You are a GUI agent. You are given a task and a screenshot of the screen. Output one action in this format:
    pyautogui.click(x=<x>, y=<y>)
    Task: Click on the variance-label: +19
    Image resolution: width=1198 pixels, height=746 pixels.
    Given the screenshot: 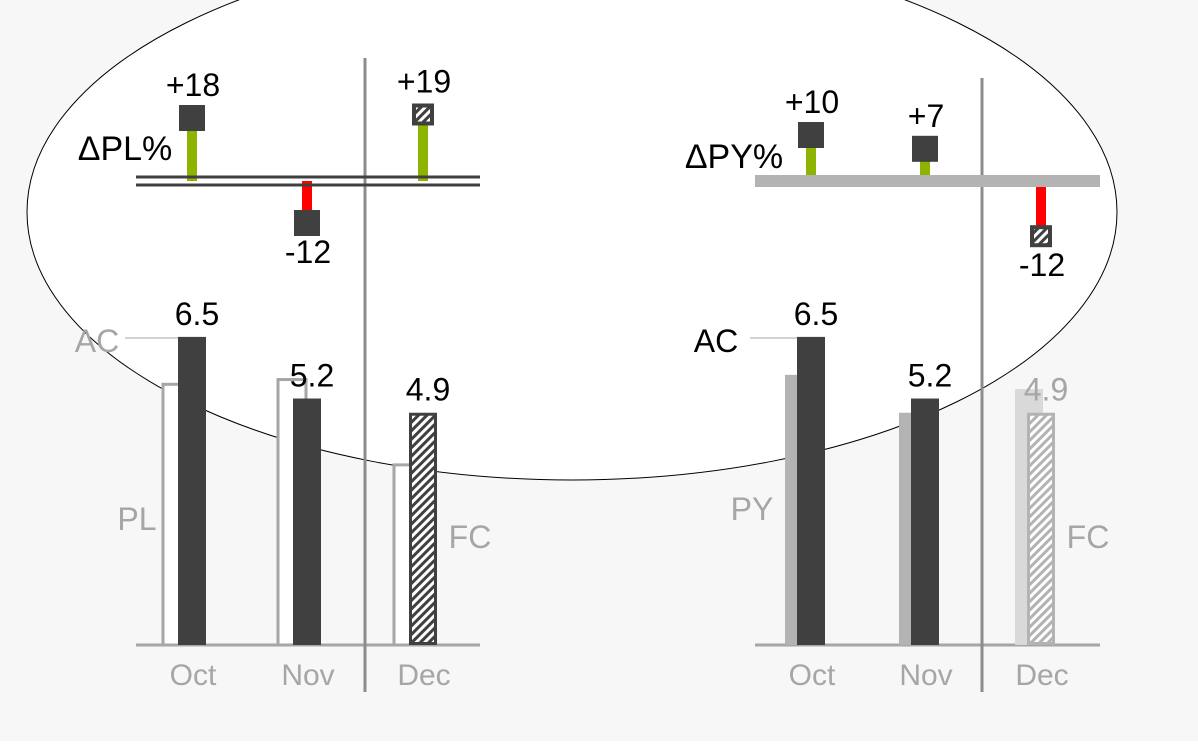 What is the action you would take?
    pyautogui.click(x=424, y=82)
    